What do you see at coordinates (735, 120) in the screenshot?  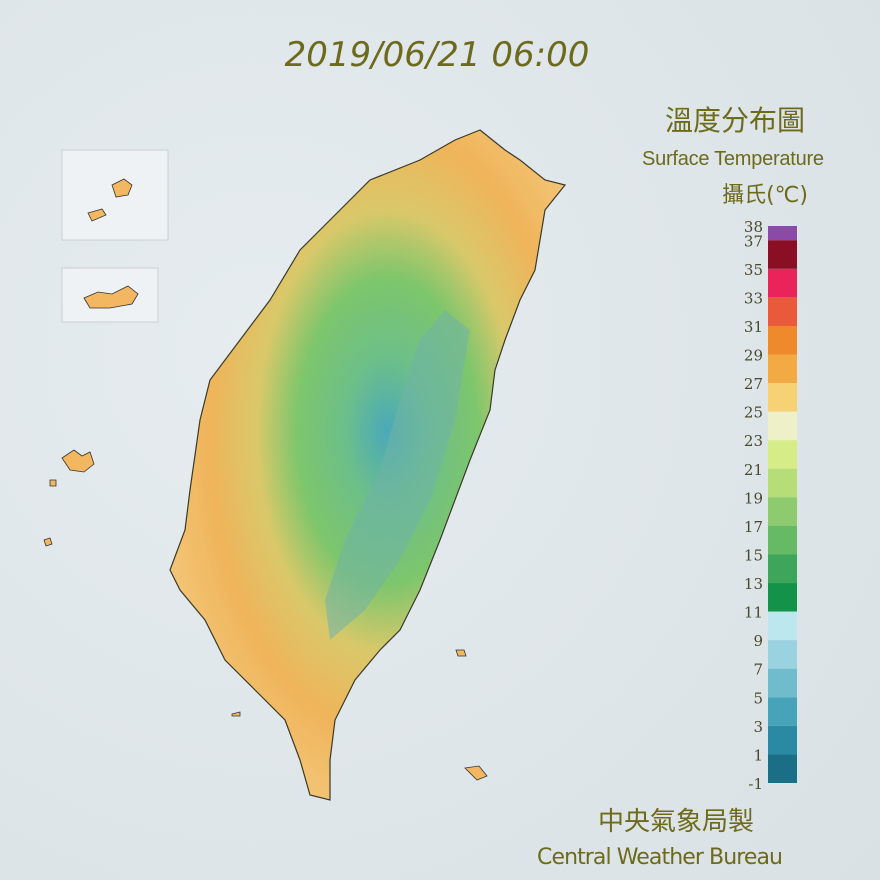 I see `title: 溫度分布圖` at bounding box center [735, 120].